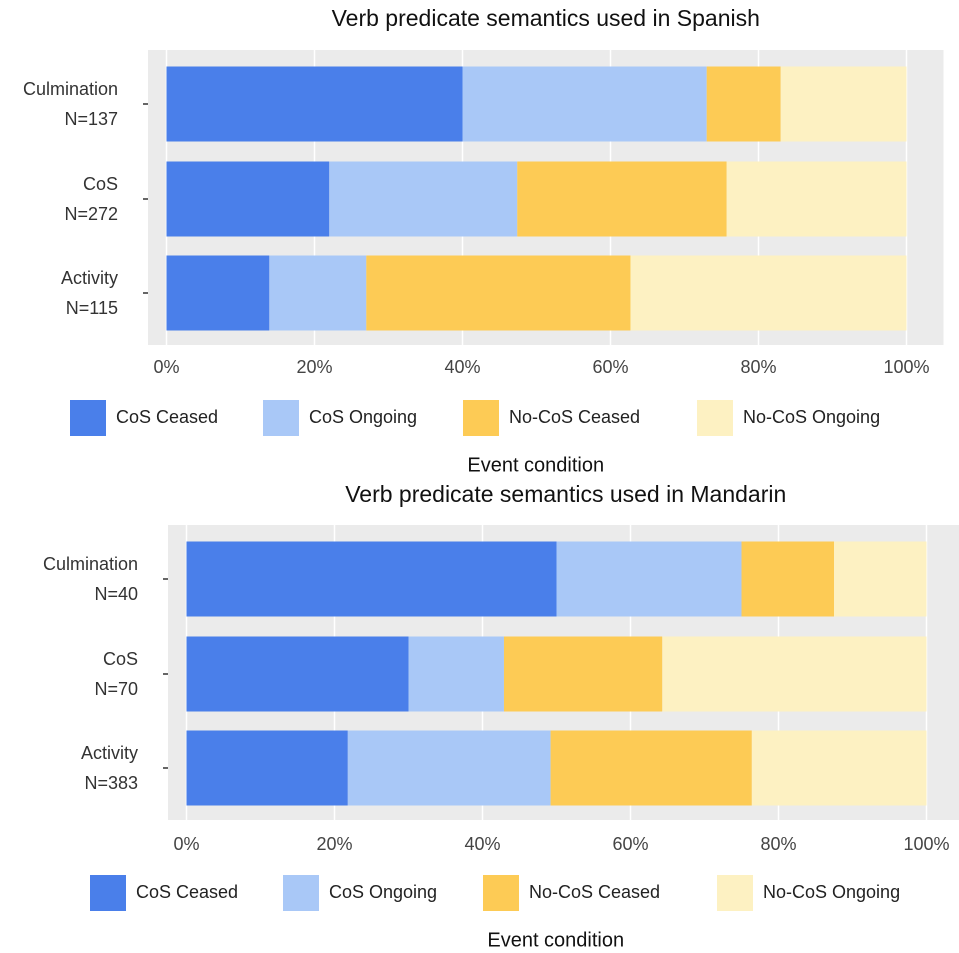  What do you see at coordinates (116, 674) in the screenshot?
I see `y-tick-label: CoS N=70` at bounding box center [116, 674].